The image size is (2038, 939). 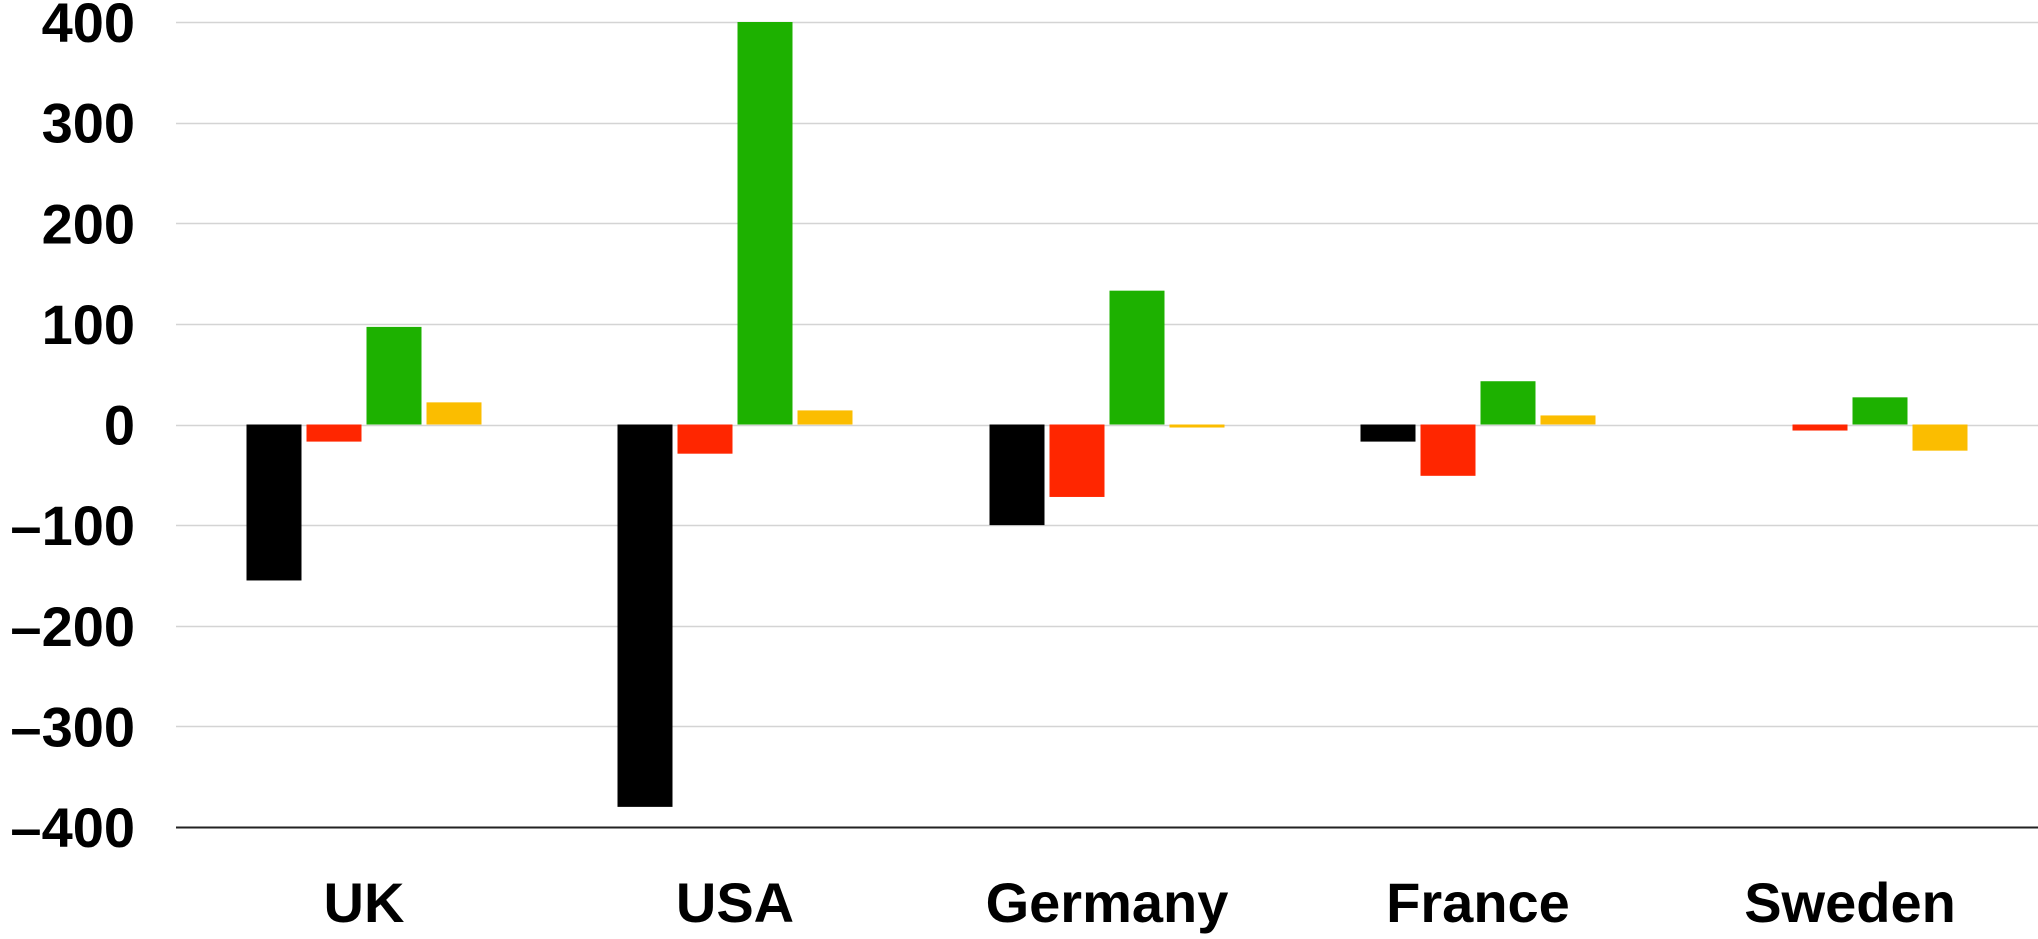 I want to click on x-category-label: Sweden, so click(x=1850, y=902).